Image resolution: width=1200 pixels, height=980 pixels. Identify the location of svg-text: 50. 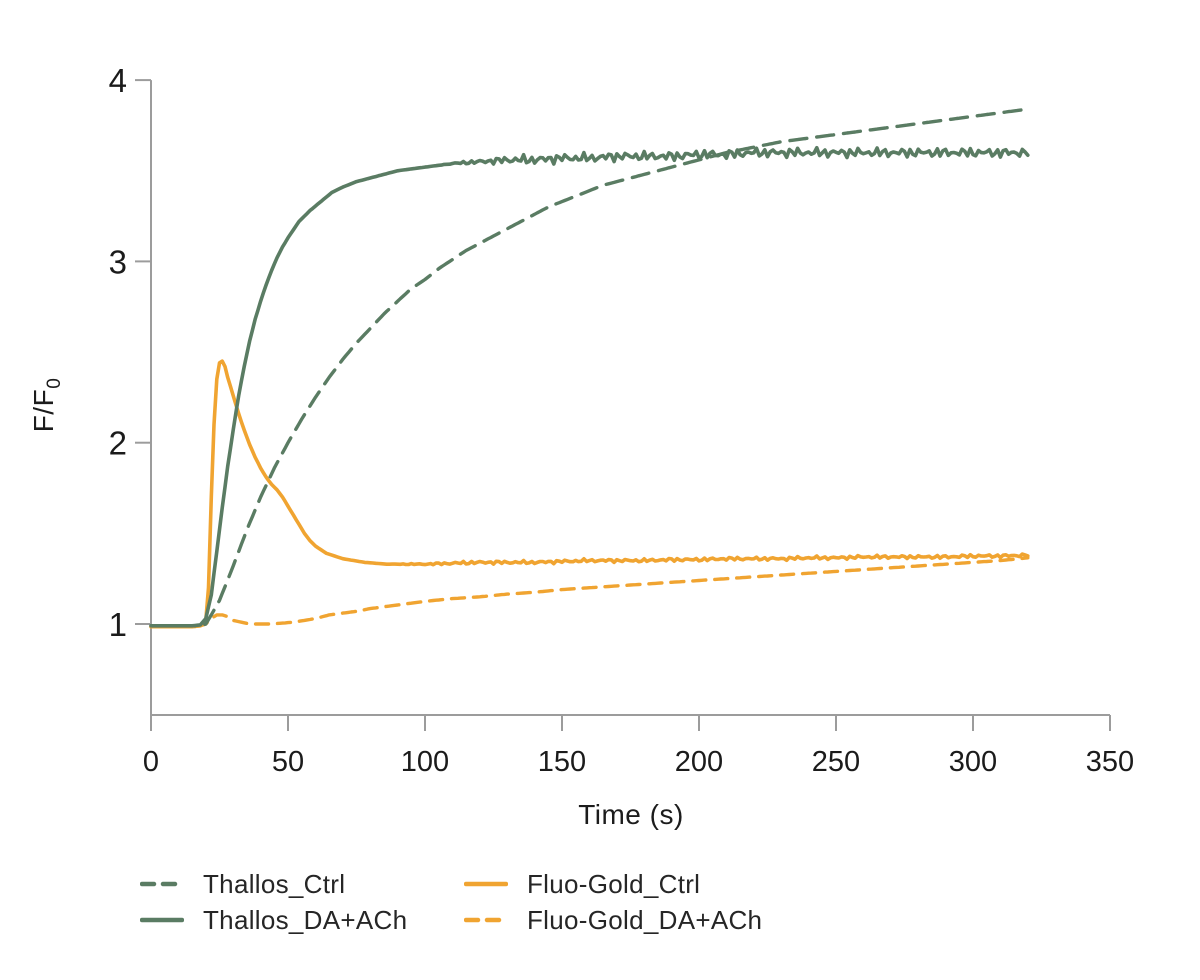
(288, 762).